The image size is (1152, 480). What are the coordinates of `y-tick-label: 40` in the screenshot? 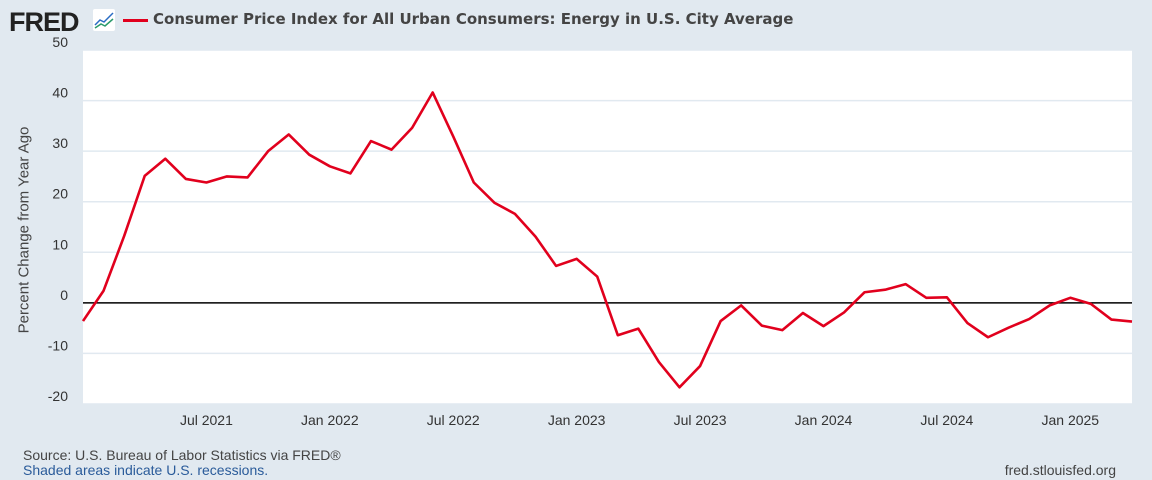 It's located at (60, 93).